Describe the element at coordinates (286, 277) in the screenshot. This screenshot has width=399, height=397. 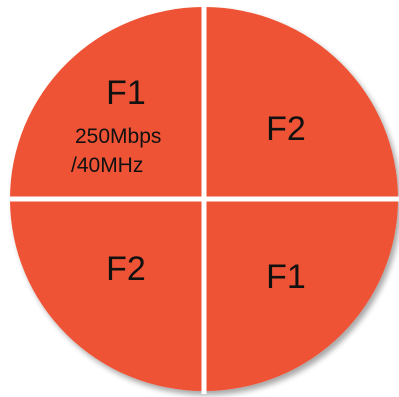
I see `bottom-right-label: F1` at that location.